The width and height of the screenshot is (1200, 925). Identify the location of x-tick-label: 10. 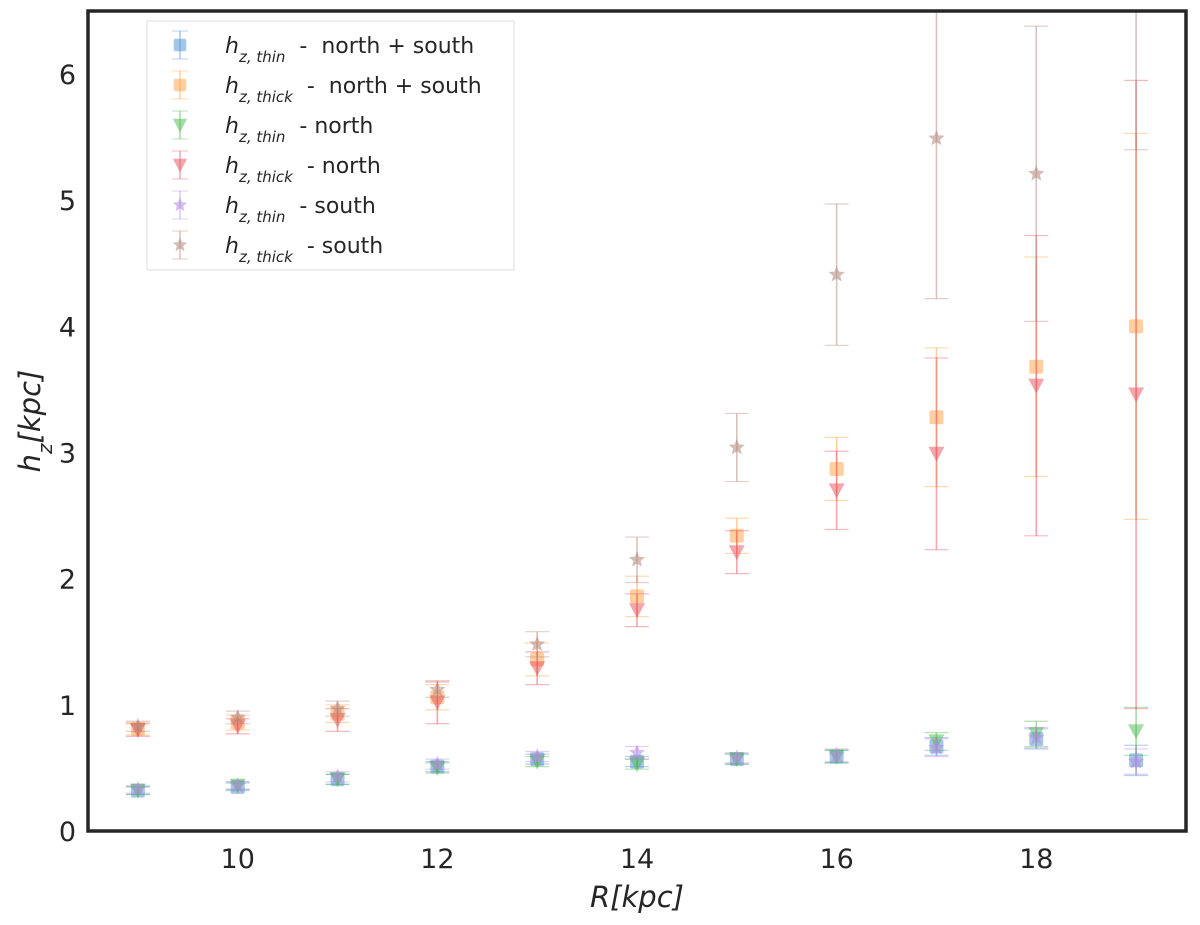
(238, 859).